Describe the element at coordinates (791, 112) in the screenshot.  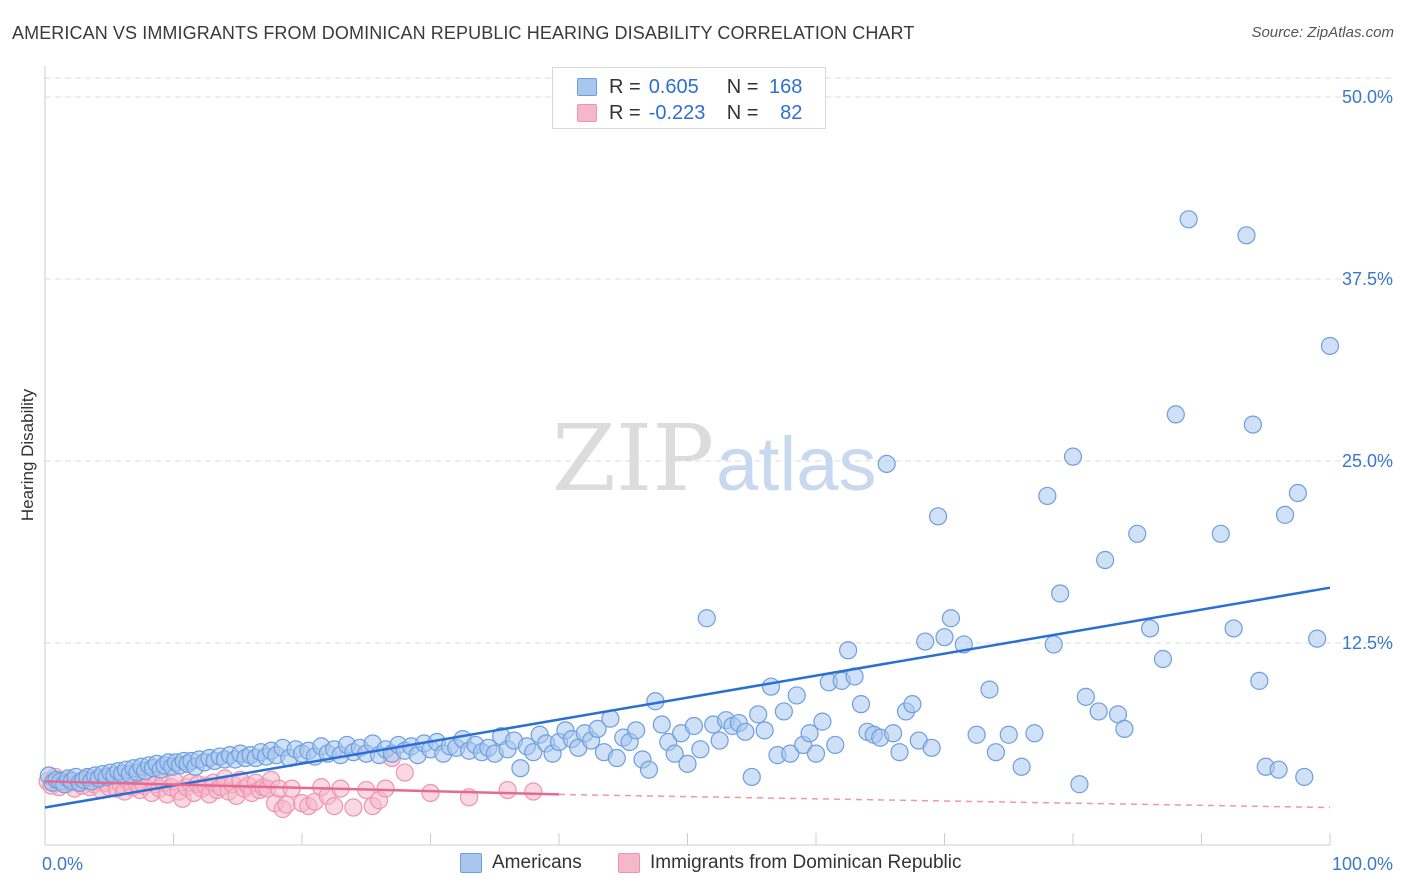
I see `n-value: 82` at that location.